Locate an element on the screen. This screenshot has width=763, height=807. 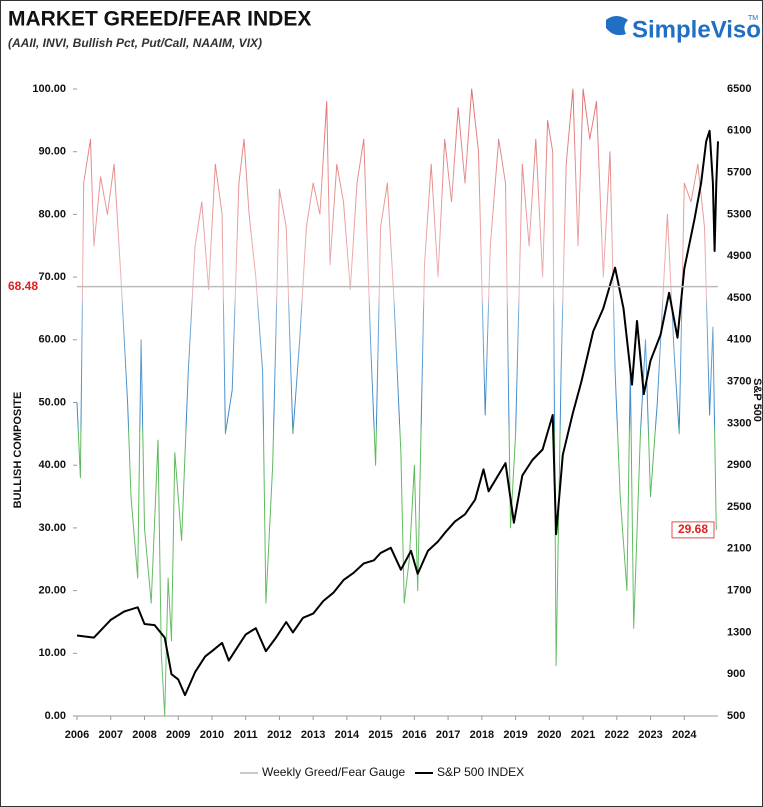
y-tick-label: 0.00 is located at coordinates (55, 716).